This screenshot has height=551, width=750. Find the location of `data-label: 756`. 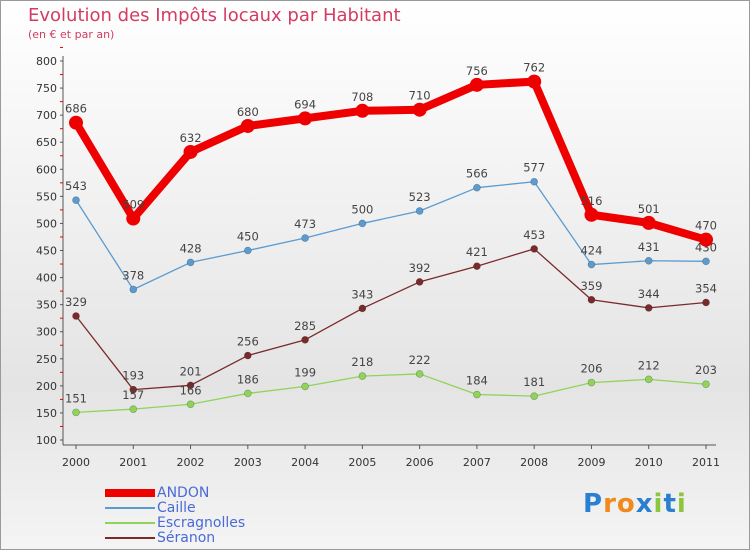

data-label: 756 is located at coordinates (477, 71).